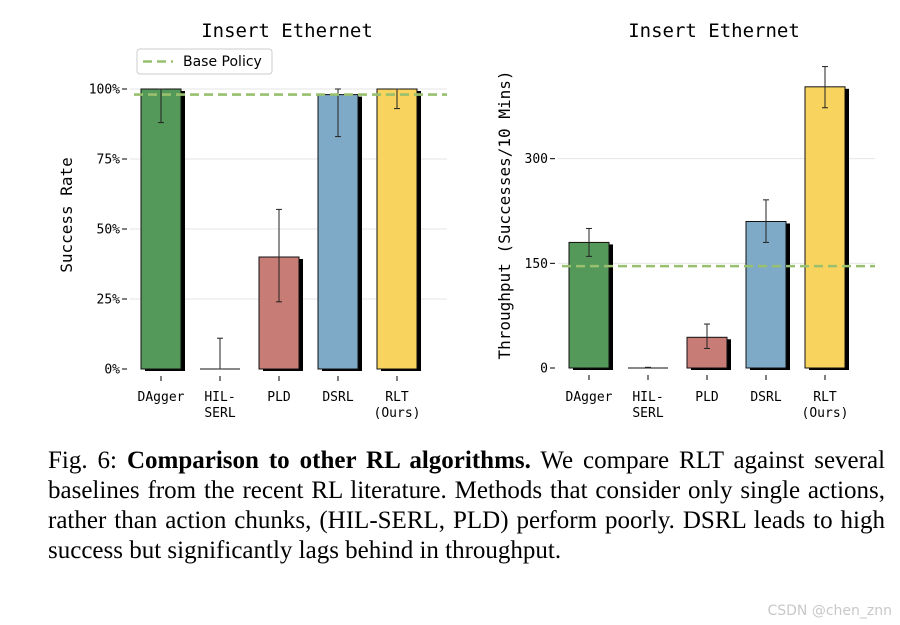 This screenshot has width=900, height=625. Describe the element at coordinates (328, 460) in the screenshot. I see `caption-bold: Comparison to other RL algorithms.` at that location.